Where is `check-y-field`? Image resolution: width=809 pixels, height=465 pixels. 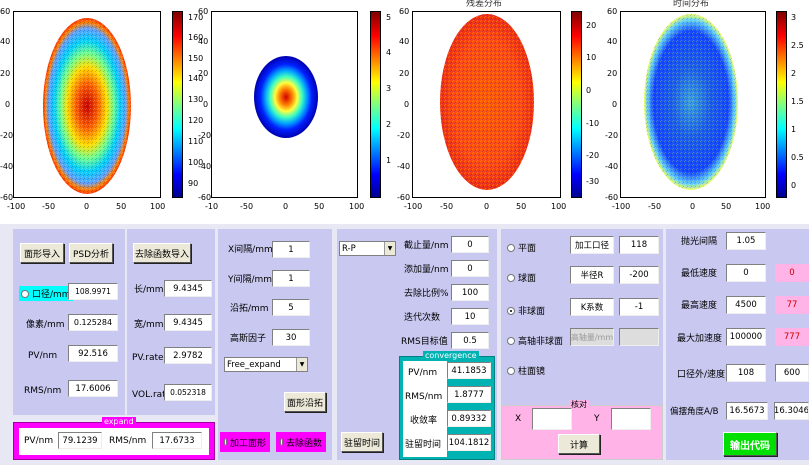
check-y-field is located at coordinates (631, 419).